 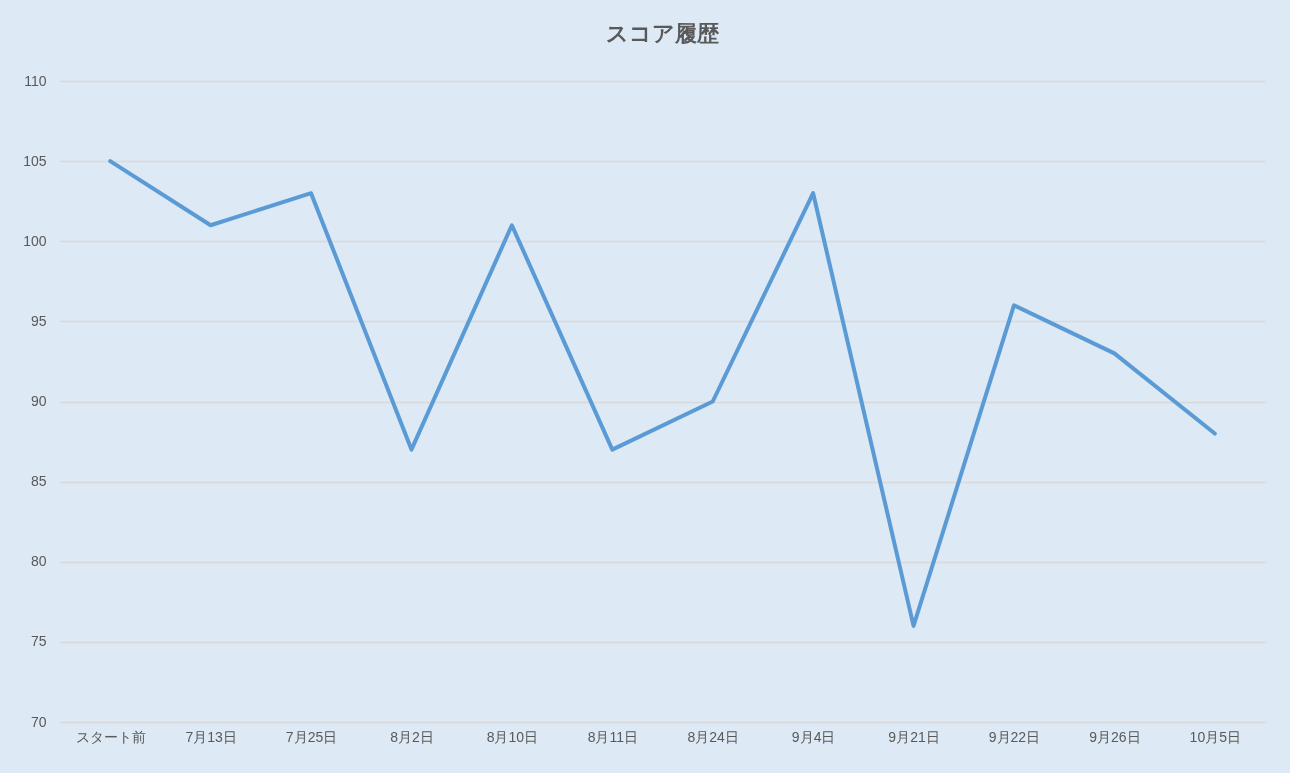 I want to click on x-tick-label: 9月21日, so click(x=914, y=736).